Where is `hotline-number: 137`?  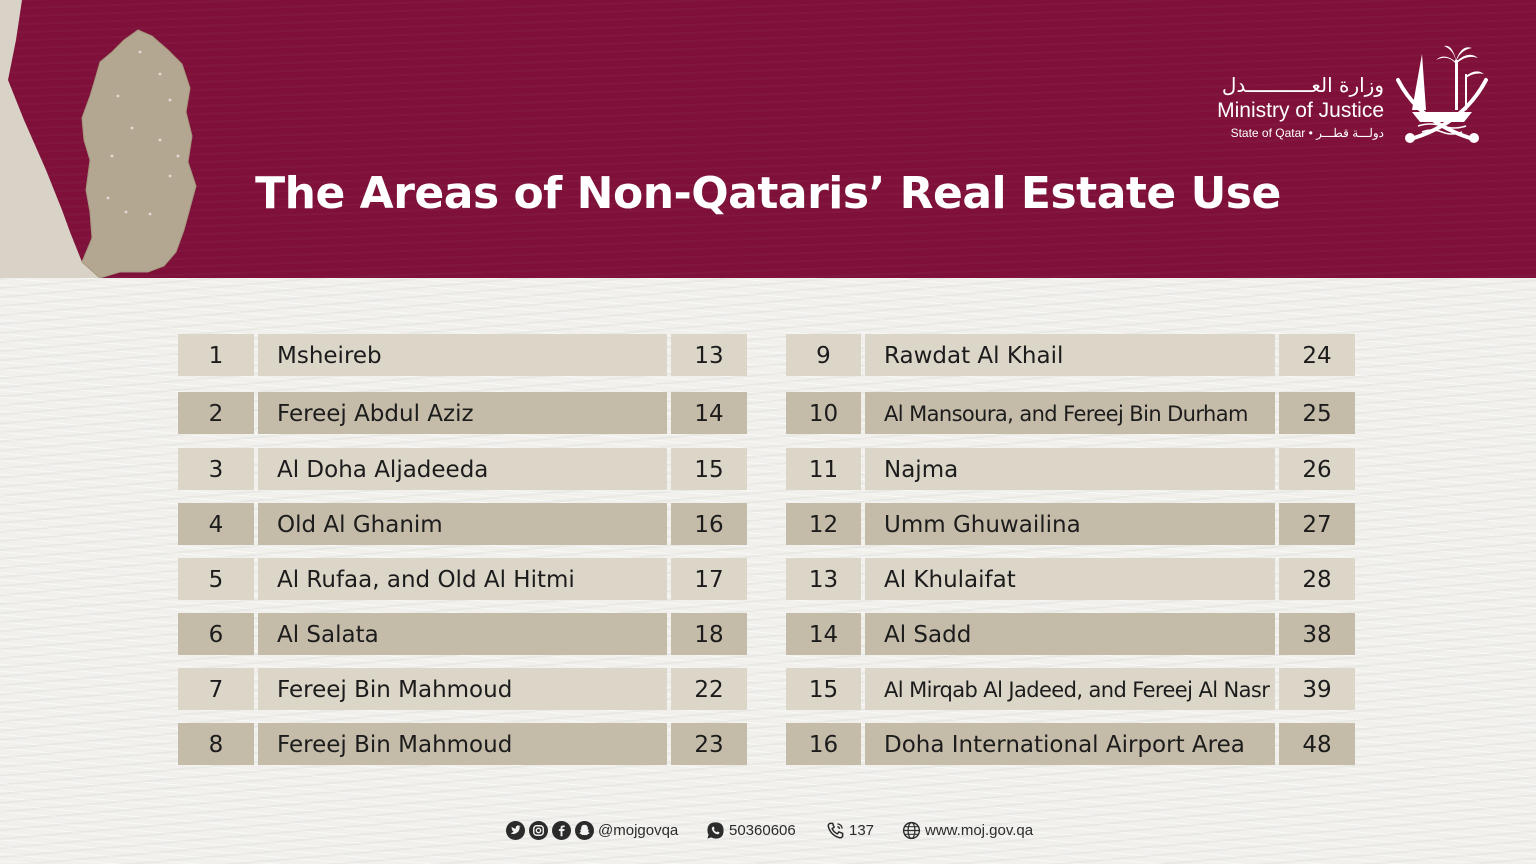 hotline-number: 137 is located at coordinates (862, 830).